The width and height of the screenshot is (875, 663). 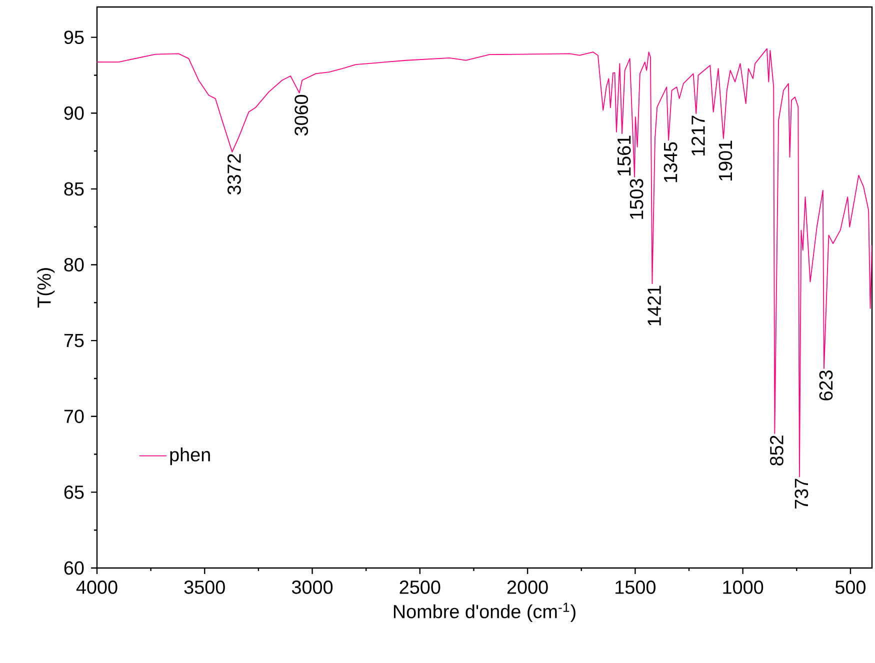 What do you see at coordinates (74, 265) in the screenshot?
I see `y-tick-label: 80` at bounding box center [74, 265].